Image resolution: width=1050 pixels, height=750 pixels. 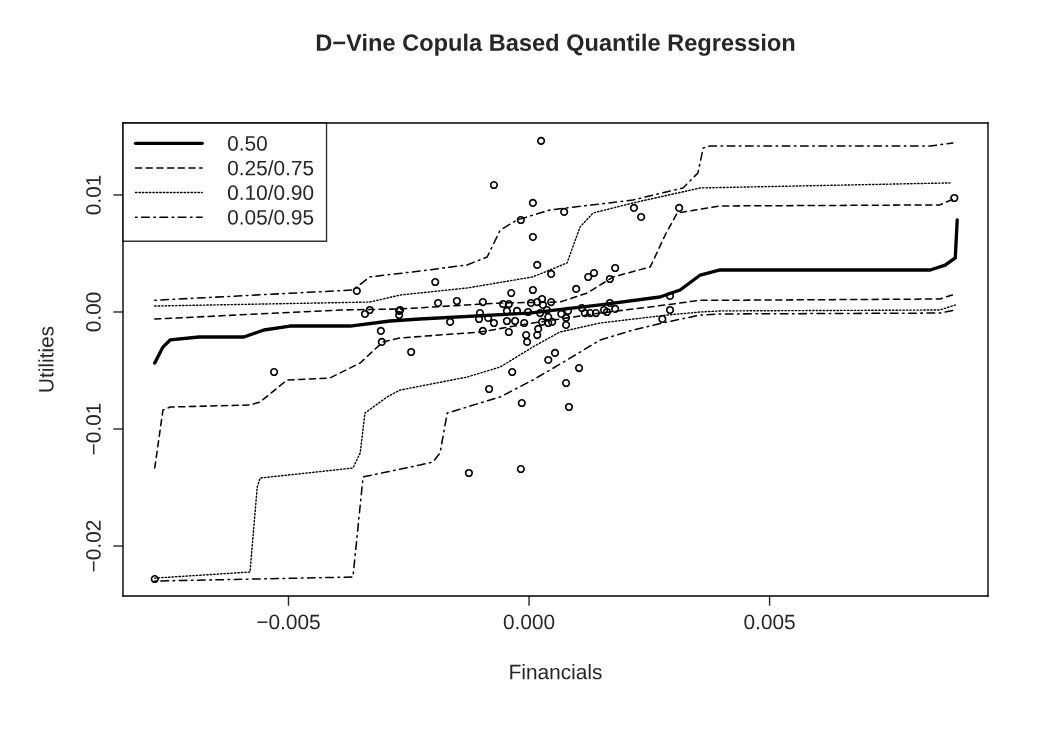 What do you see at coordinates (556, 672) in the screenshot?
I see `x-axis-title: Financials` at bounding box center [556, 672].